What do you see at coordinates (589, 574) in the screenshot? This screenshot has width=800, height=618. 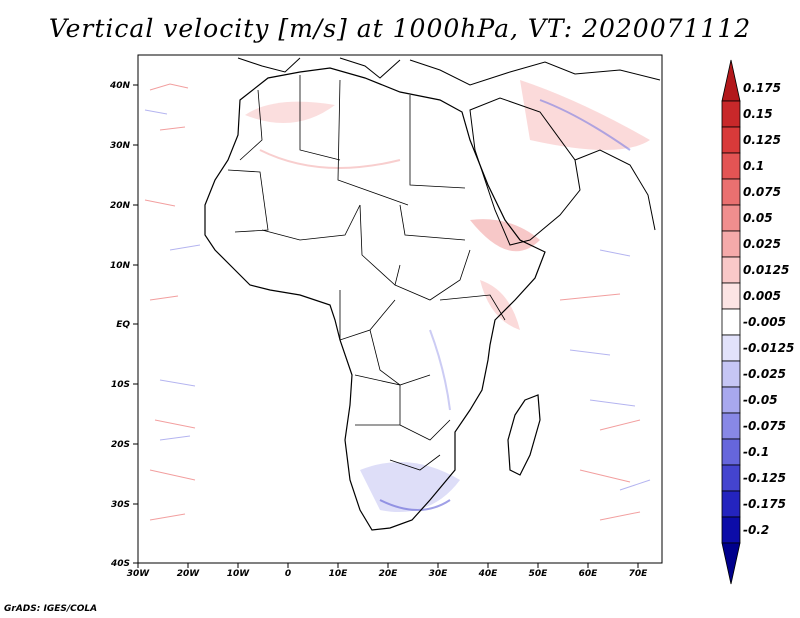 I see `lon-label: 60E` at bounding box center [589, 574].